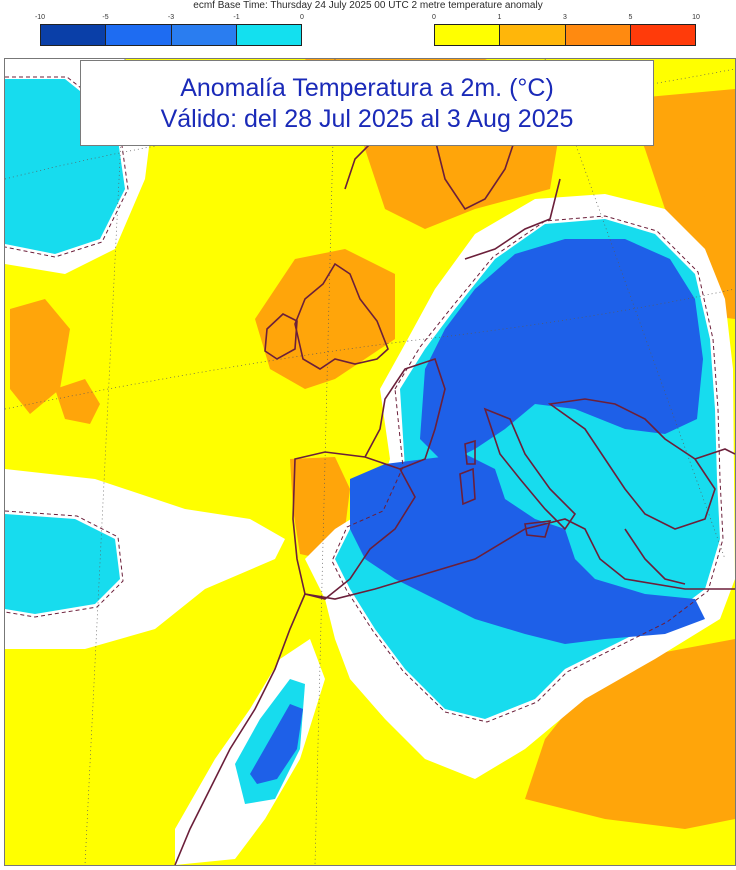  Describe the element at coordinates (538, 529) in the screenshot. I see `coastline-sicily` at that location.